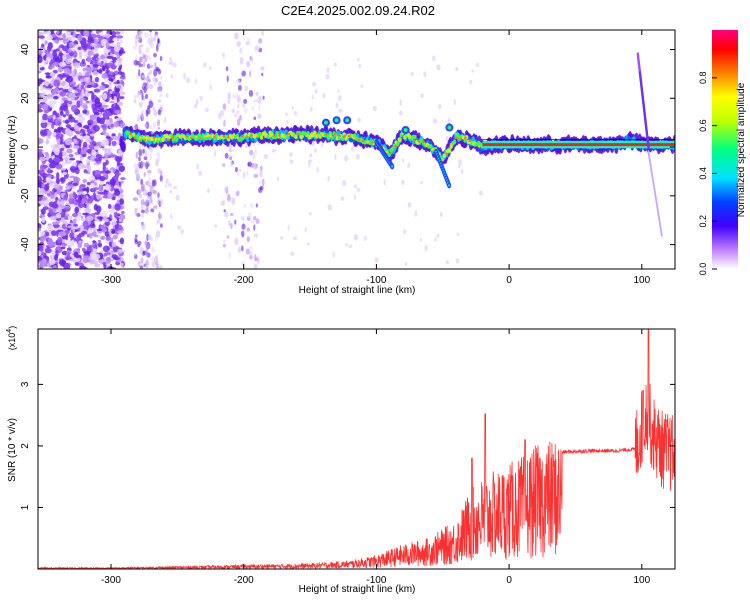 This screenshot has width=750, height=600. What do you see at coordinates (25, 147) in the screenshot?
I see `spectrogram-y-tick-label: 0` at bounding box center [25, 147].